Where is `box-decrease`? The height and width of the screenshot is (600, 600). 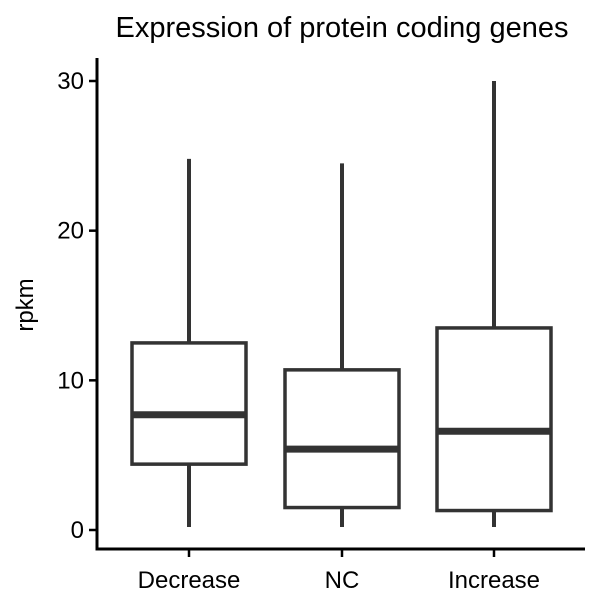
box-decrease is located at coordinates (189, 343).